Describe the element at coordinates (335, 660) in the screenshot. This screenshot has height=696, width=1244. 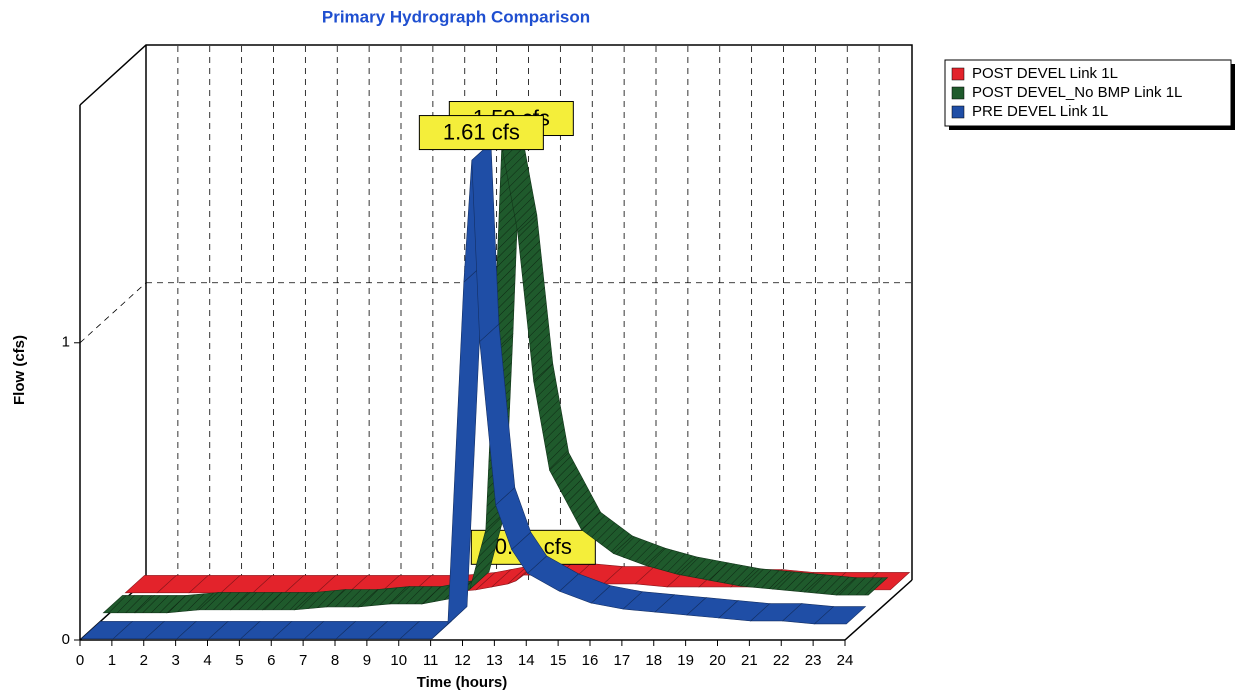
I see `x-tick-label: 8` at that location.